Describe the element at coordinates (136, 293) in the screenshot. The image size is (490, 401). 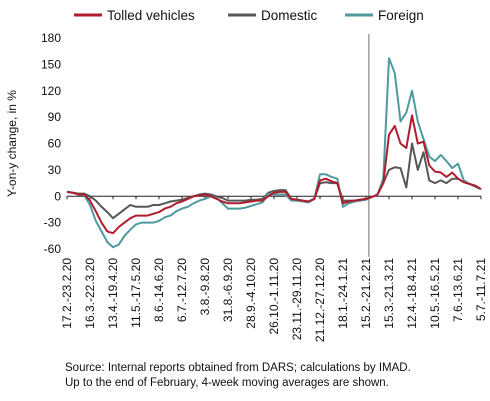
I see `x-tick-label: 11.5.-17.5.20` at that location.